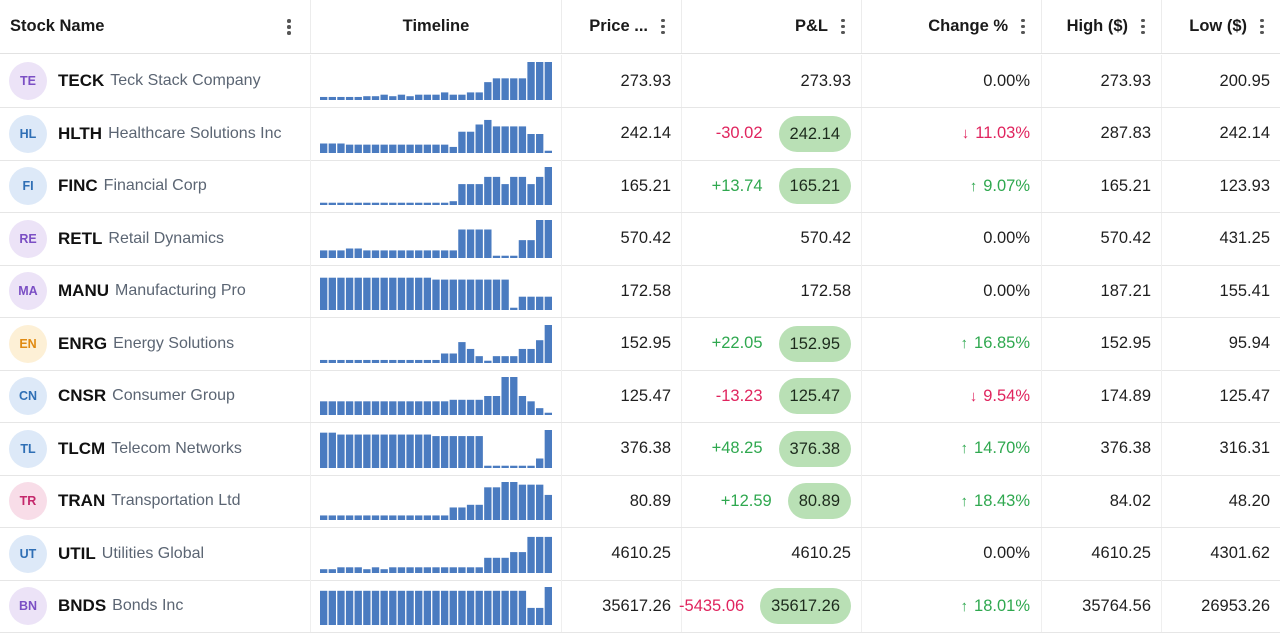  I want to click on low-cell: 155.41, so click(1221, 291).